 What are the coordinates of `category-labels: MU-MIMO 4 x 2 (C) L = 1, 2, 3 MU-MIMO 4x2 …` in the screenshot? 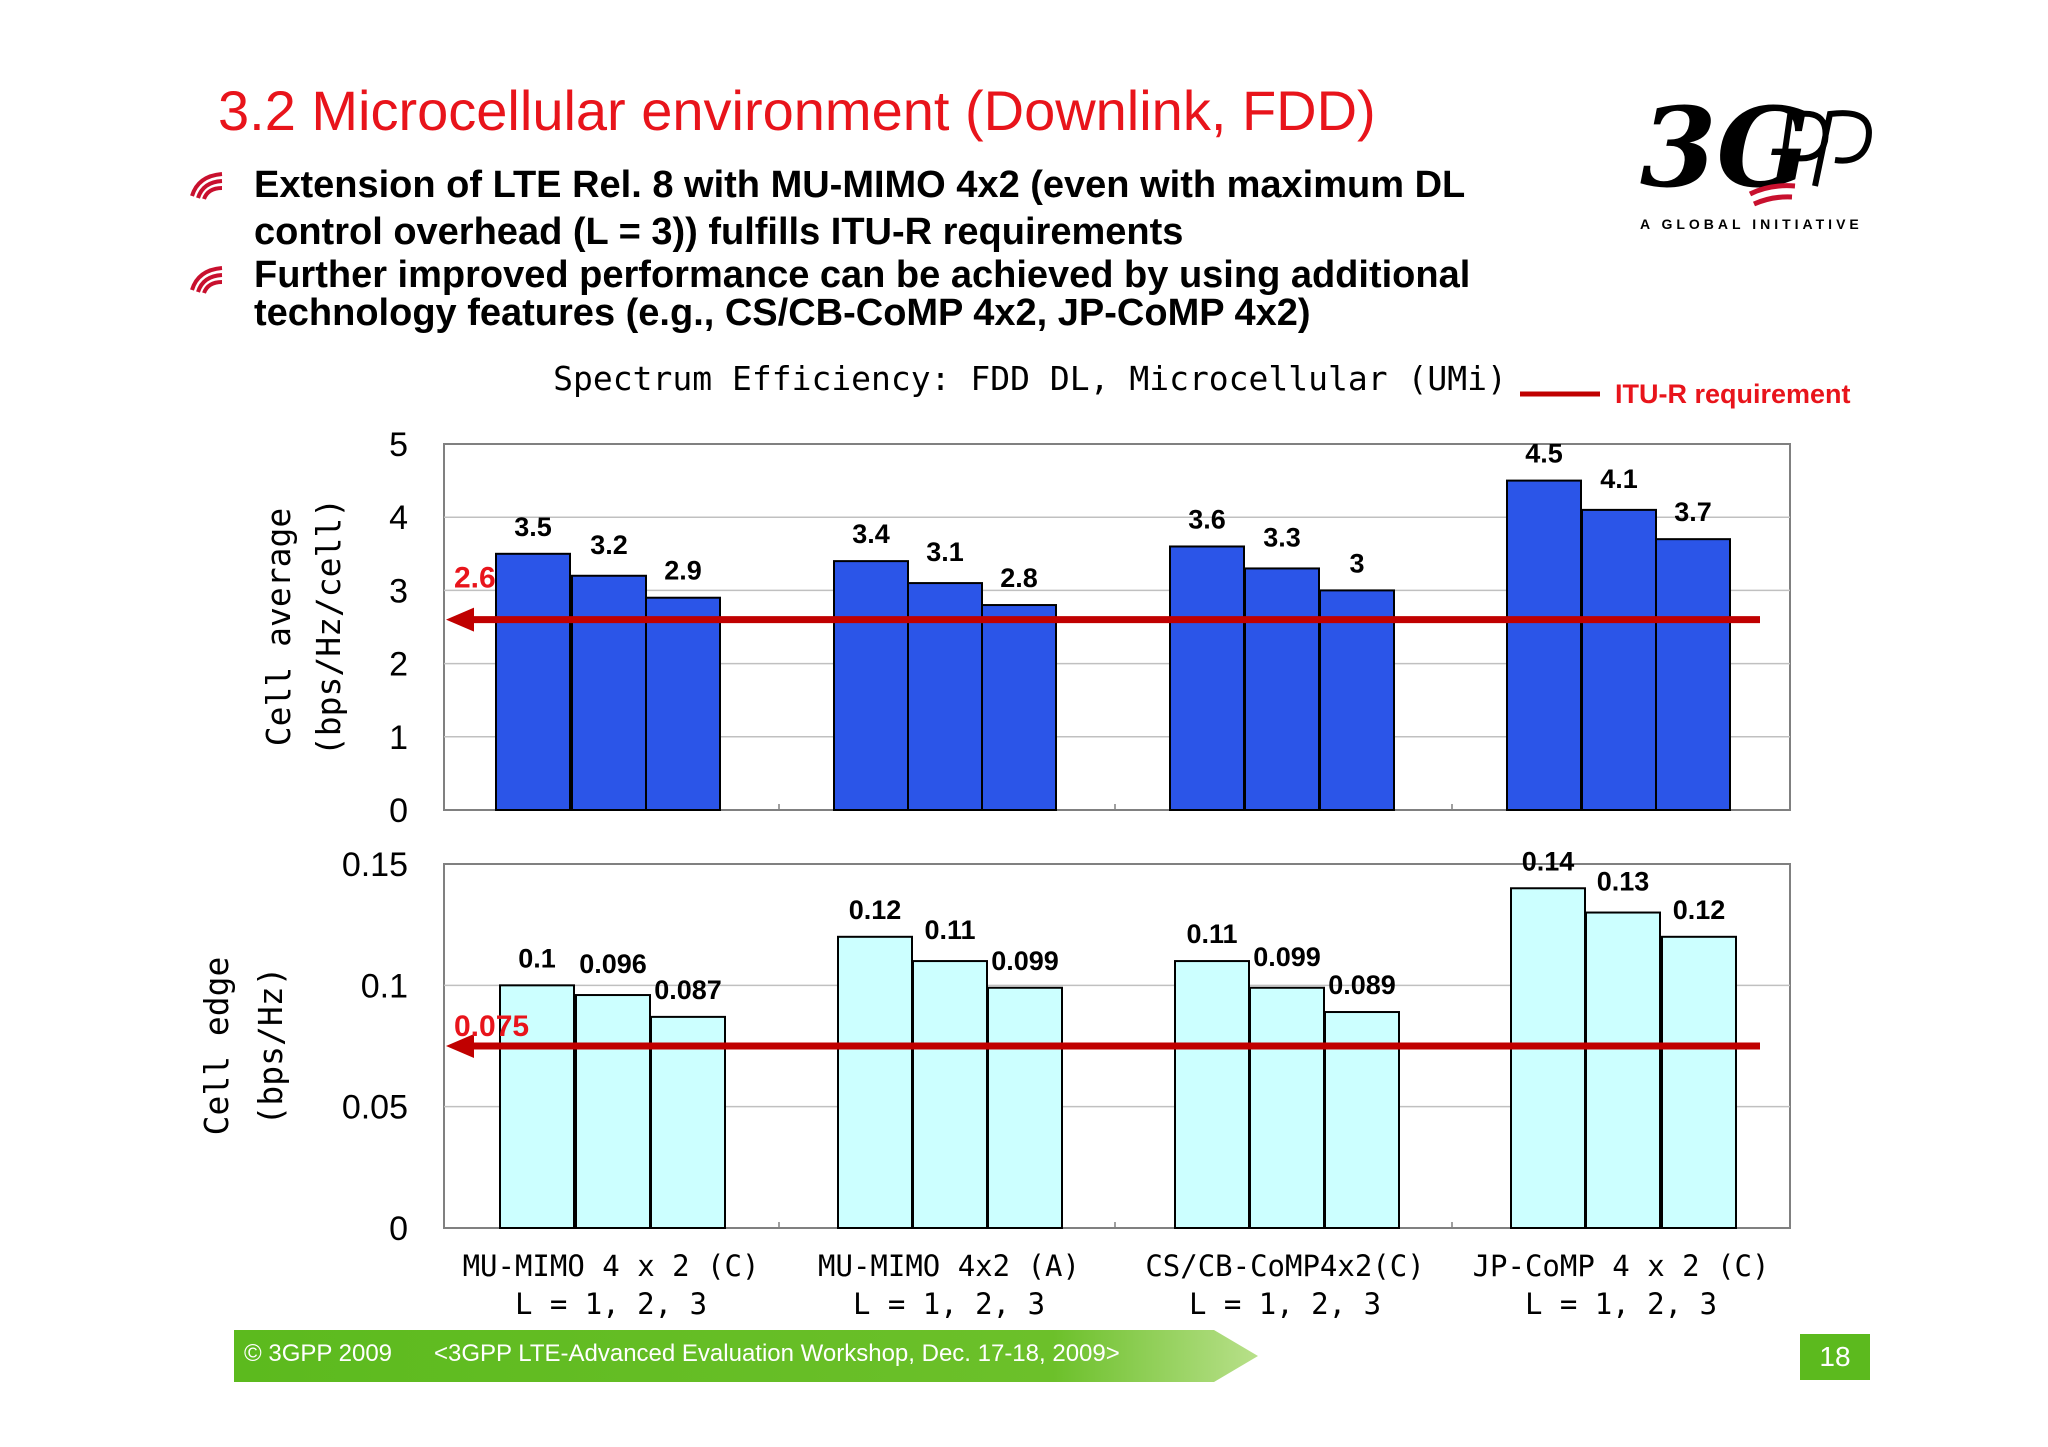 It's located at (1116, 1285).